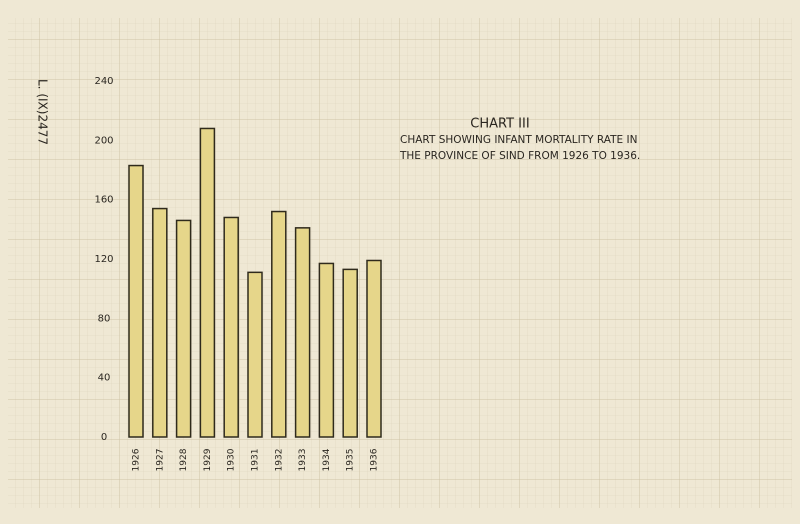  What do you see at coordinates (103, 140) in the screenshot?
I see `y-tick-label: 200` at bounding box center [103, 140].